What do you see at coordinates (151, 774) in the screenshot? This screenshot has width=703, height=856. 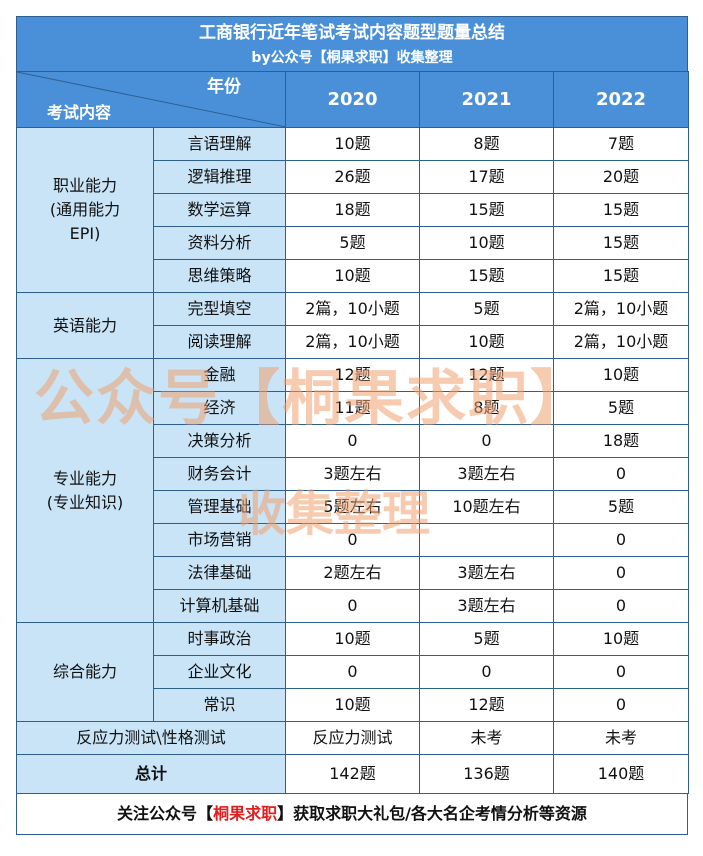 I see `total-label: 总计` at bounding box center [151, 774].